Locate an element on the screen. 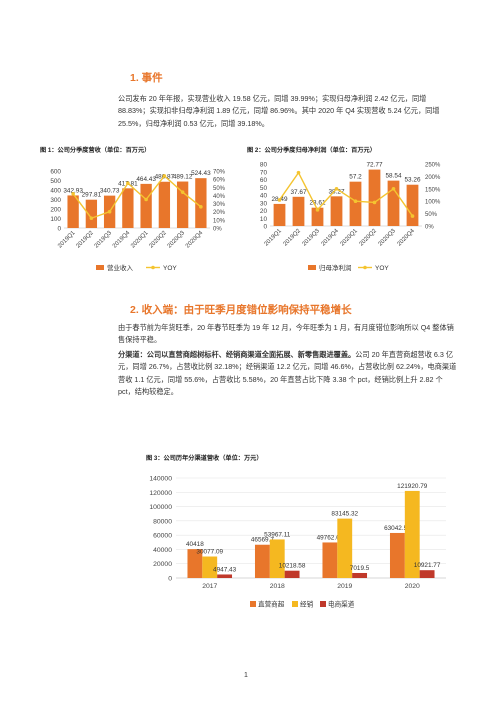  fig2-x-tick: 2020Q2 is located at coordinates (369, 238).